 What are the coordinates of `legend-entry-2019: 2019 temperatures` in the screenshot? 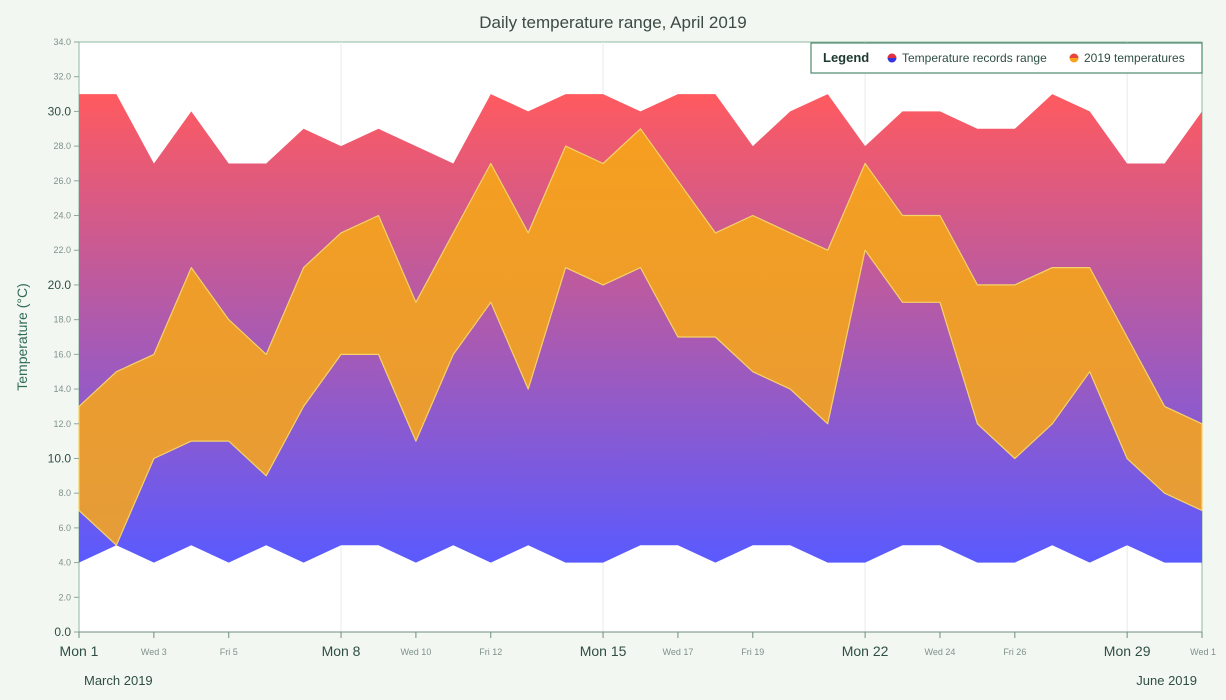 It's located at (1134, 58).